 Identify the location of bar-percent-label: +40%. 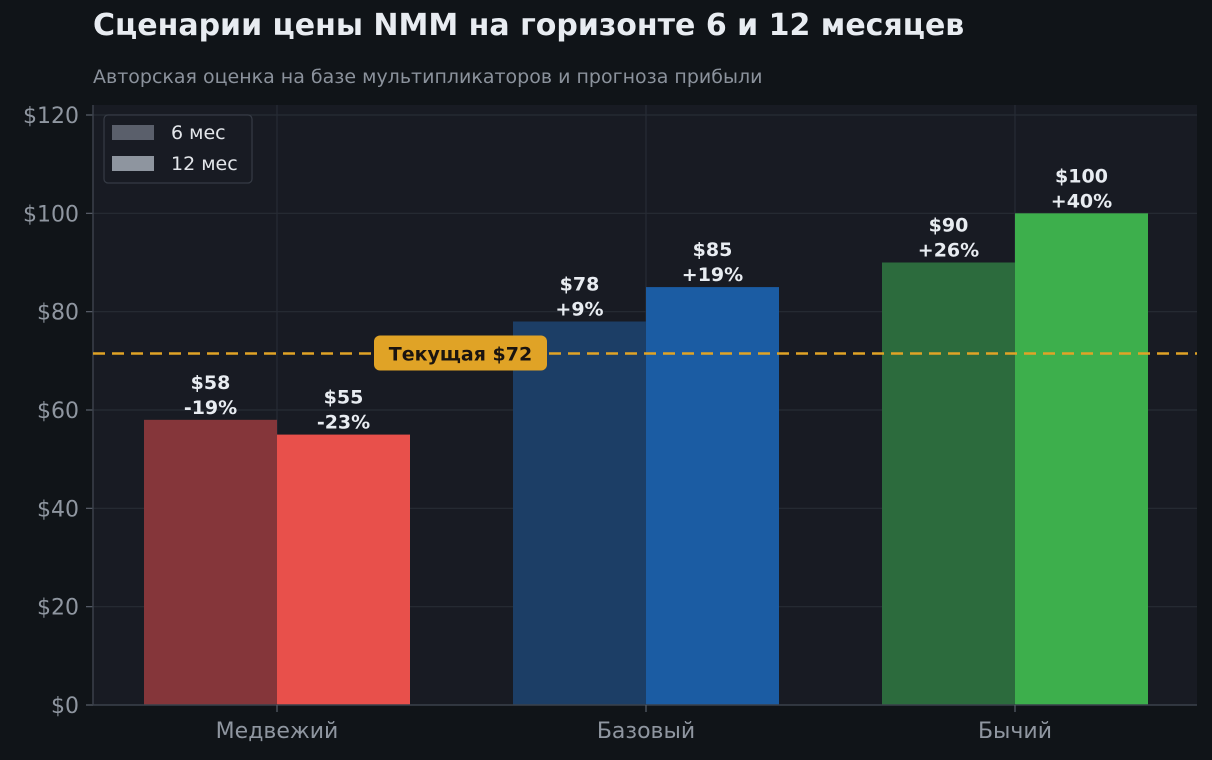
(1081, 201).